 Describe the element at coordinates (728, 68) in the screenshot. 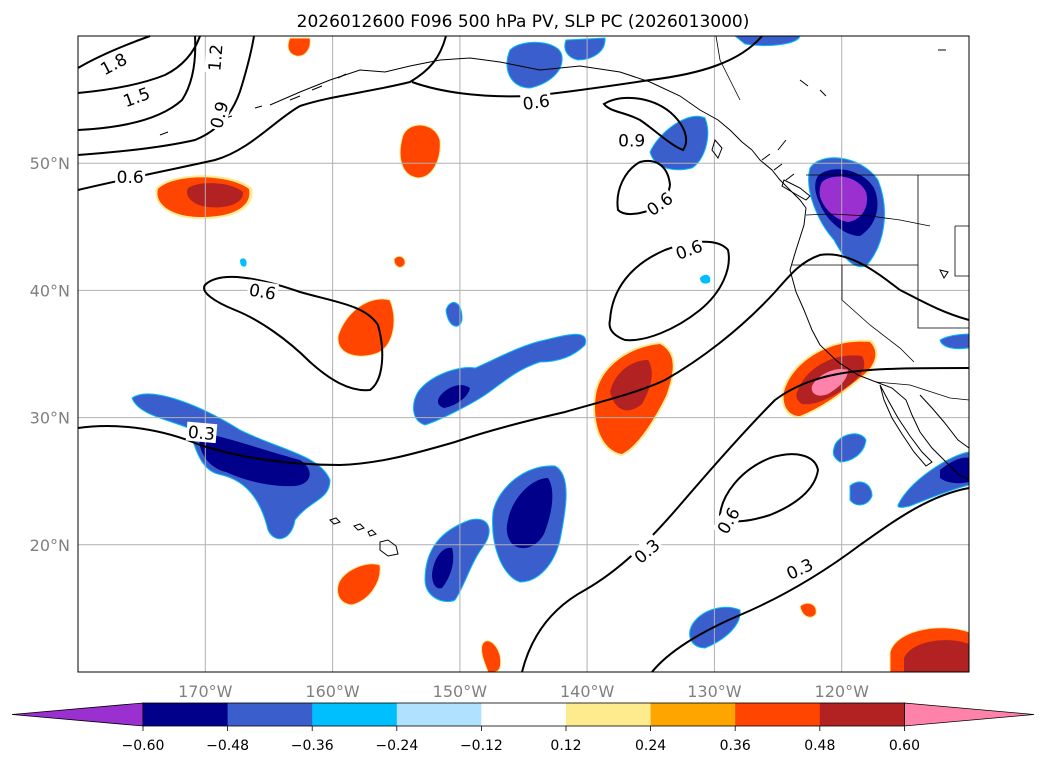

I see `alaska-canada-border` at that location.